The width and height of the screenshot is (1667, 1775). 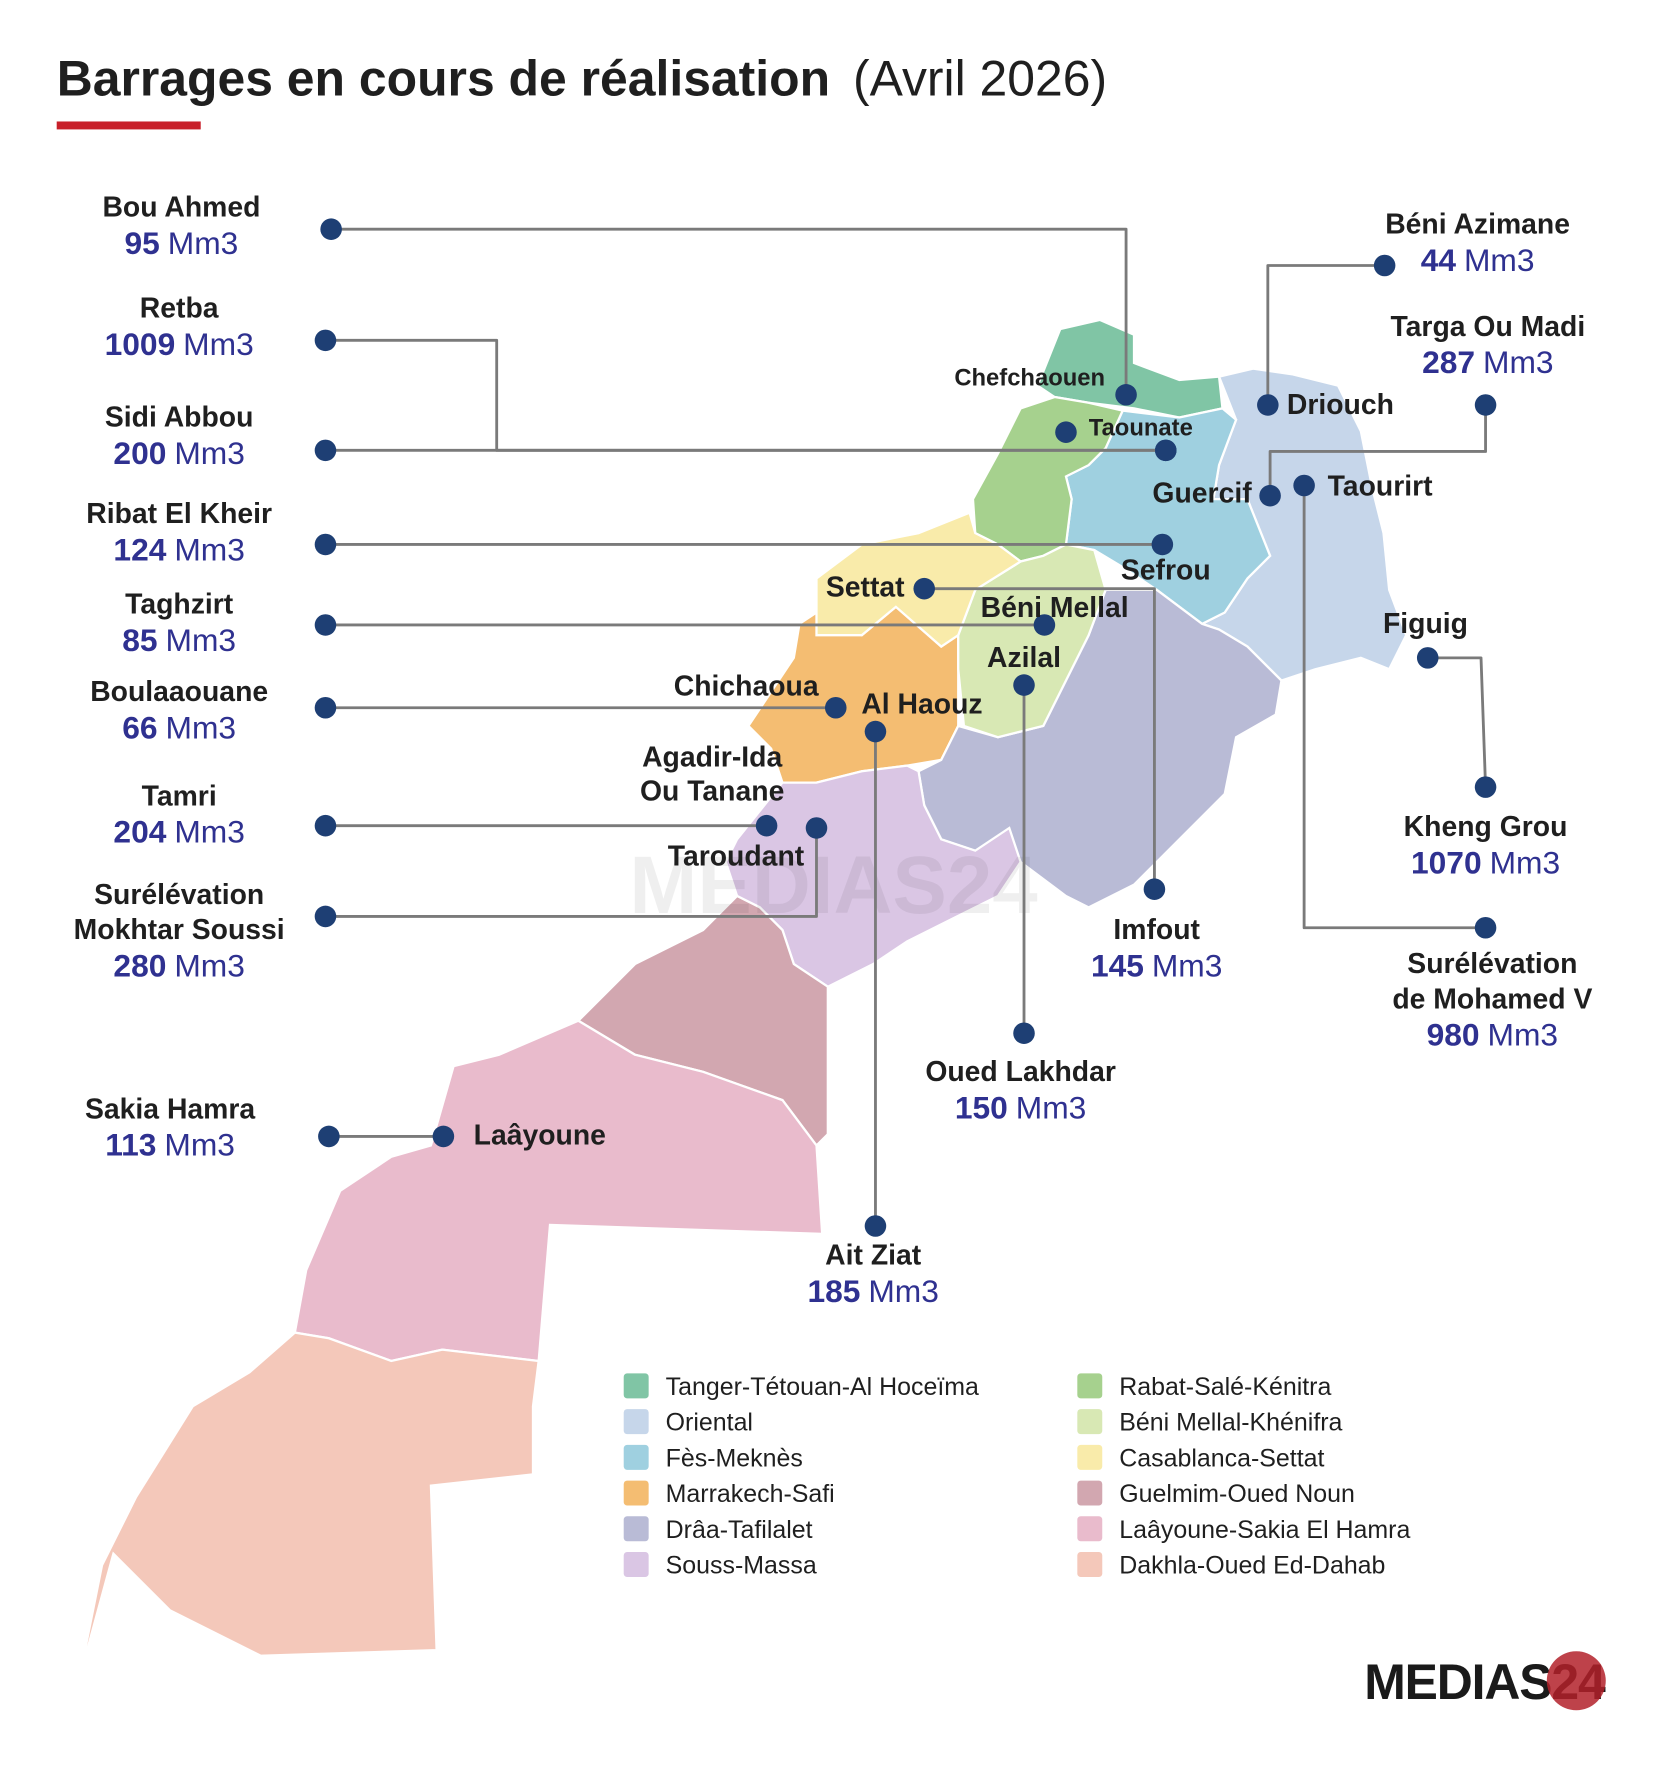 What do you see at coordinates (1439, 260) in the screenshot?
I see `capacity-value: 44` at bounding box center [1439, 260].